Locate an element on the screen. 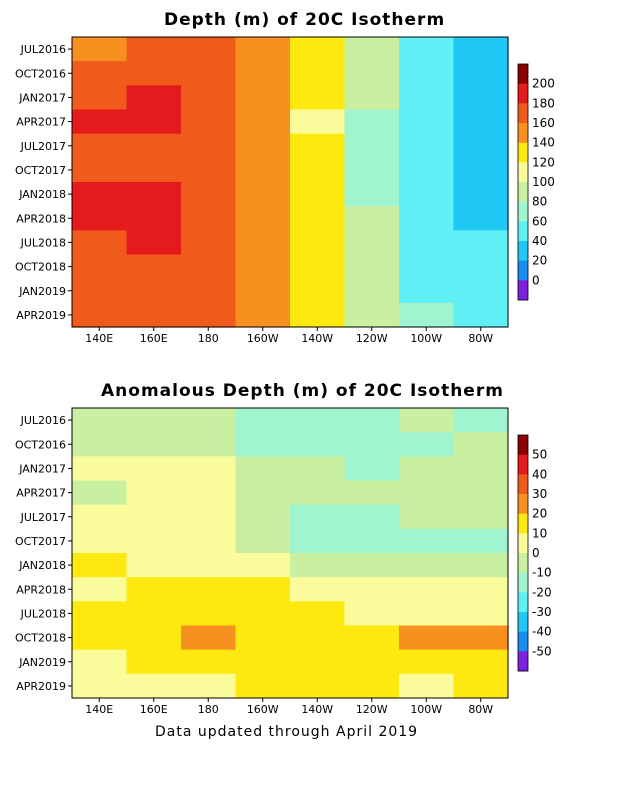  colorbar-label: 10 is located at coordinates (539, 533).